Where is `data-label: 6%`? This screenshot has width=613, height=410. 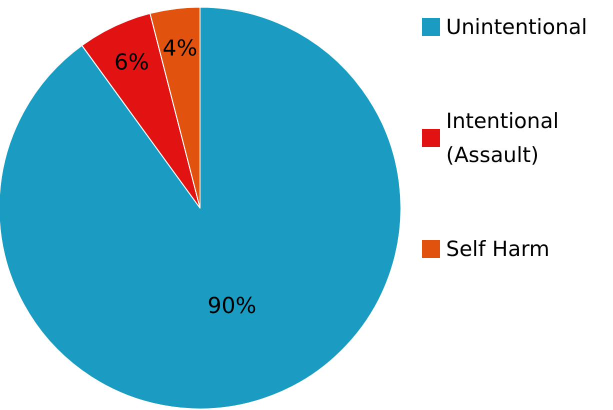 data-label: 6% is located at coordinates (132, 63).